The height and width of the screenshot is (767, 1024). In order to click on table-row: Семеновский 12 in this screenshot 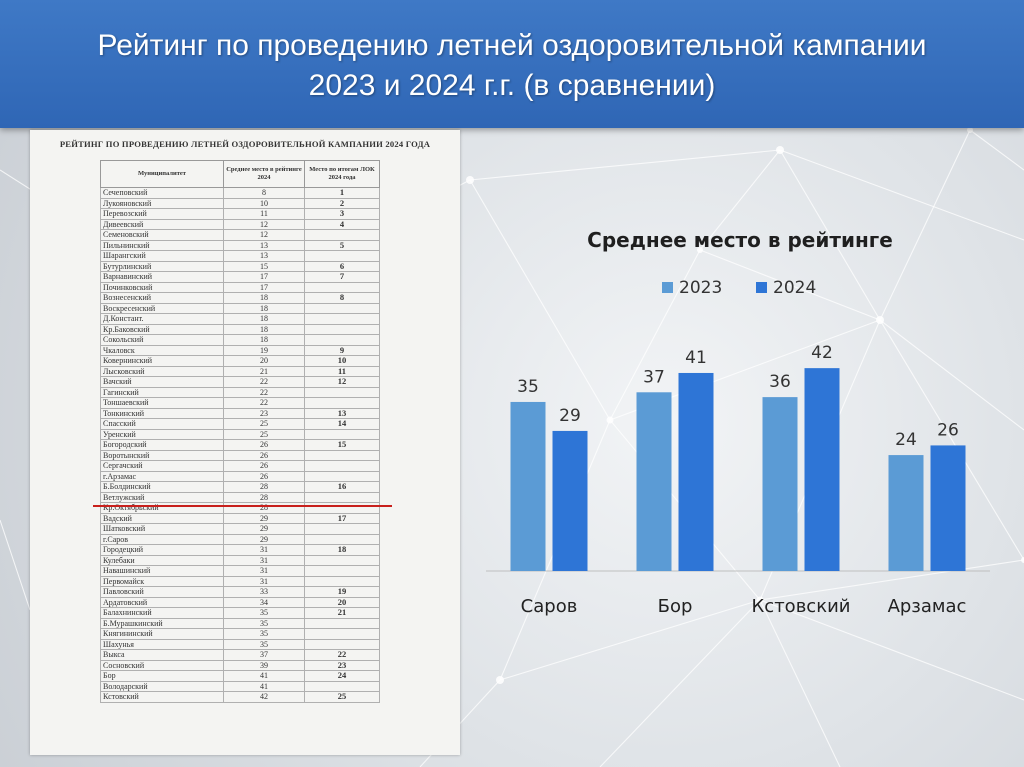, I will do `click(240, 235)`.